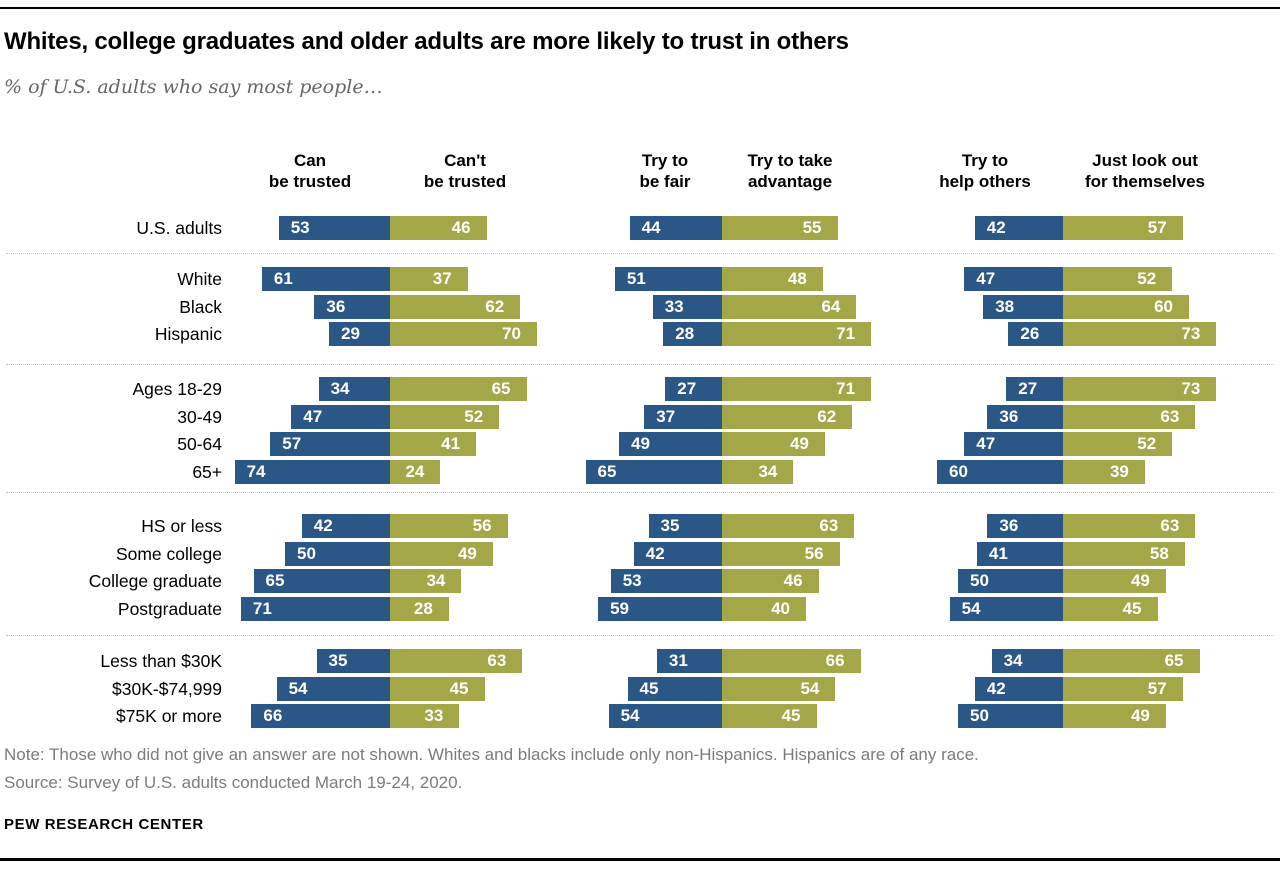 The width and height of the screenshot is (1280, 870). What do you see at coordinates (653, 472) in the screenshot?
I see `bar-positive-q2: 65` at bounding box center [653, 472].